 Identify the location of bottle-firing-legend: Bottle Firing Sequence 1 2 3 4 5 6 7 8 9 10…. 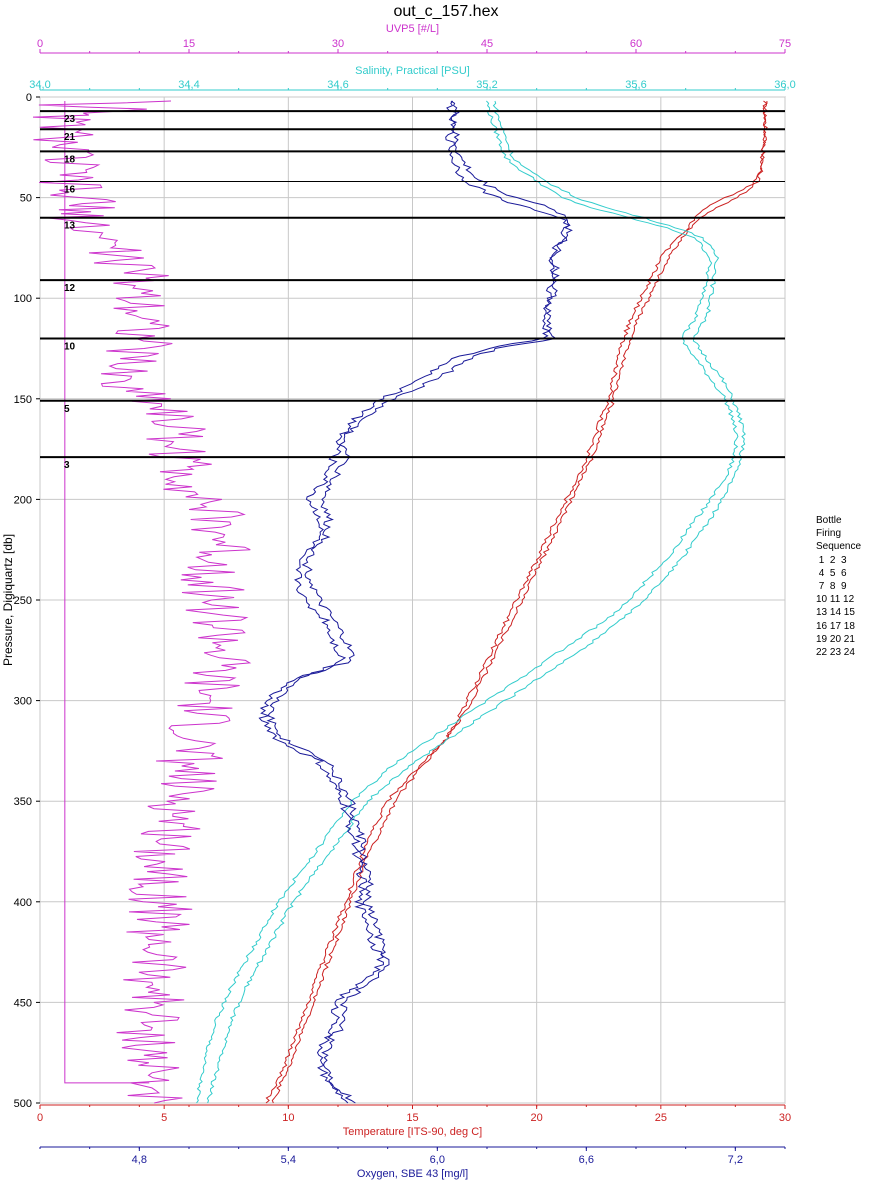
(838, 586).